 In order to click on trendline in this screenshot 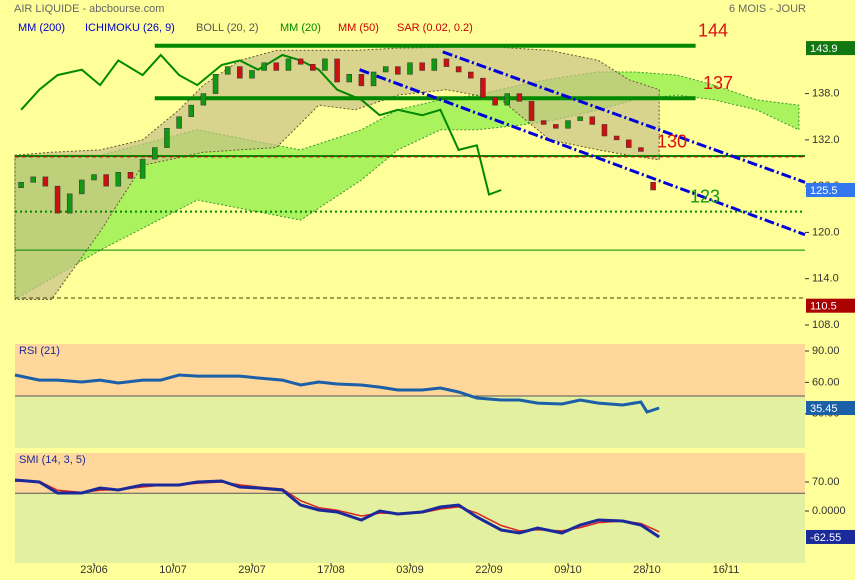, I will do `click(624, 117)`.